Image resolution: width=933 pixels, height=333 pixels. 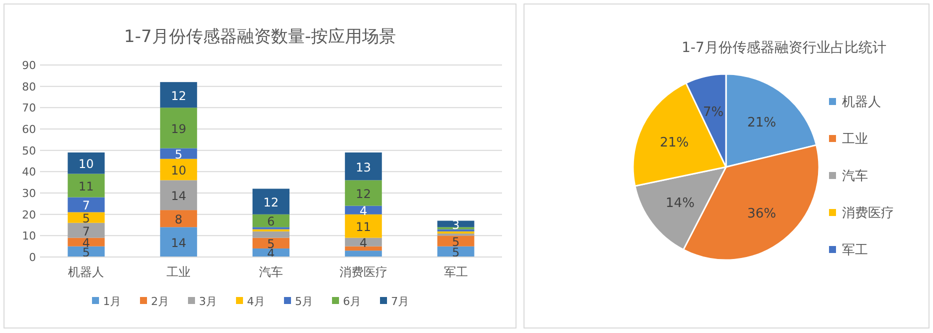 I want to click on data-label: 13, so click(x=364, y=167).